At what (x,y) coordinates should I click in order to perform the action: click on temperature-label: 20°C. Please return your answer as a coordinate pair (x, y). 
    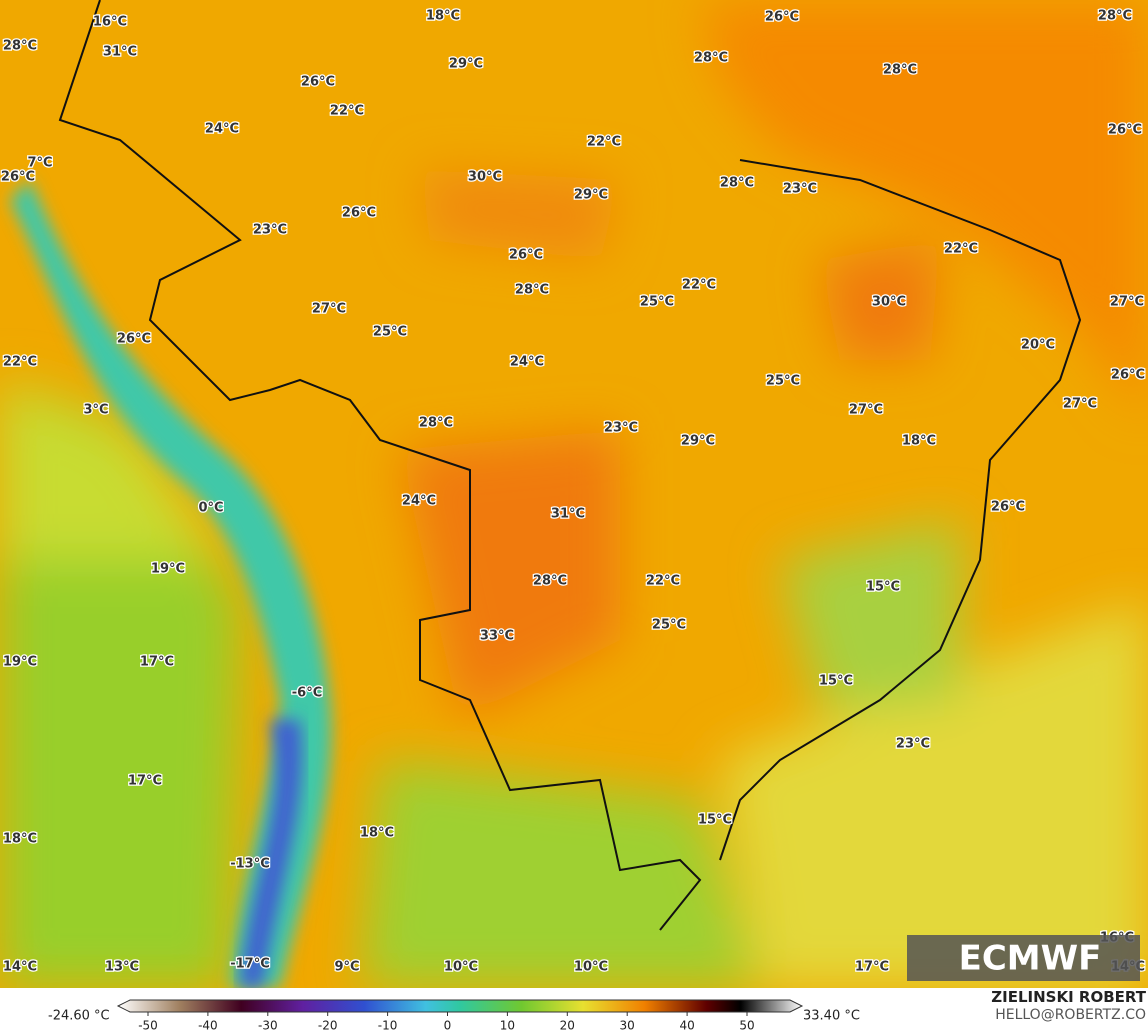
    Looking at the image, I should click on (1038, 345).